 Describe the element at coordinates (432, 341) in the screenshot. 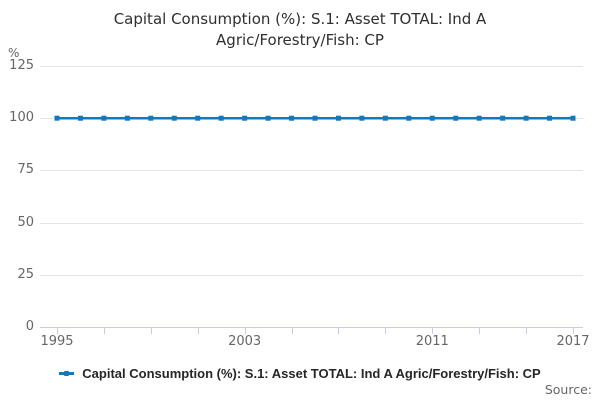

I see `x-tick-label: 2011` at that location.